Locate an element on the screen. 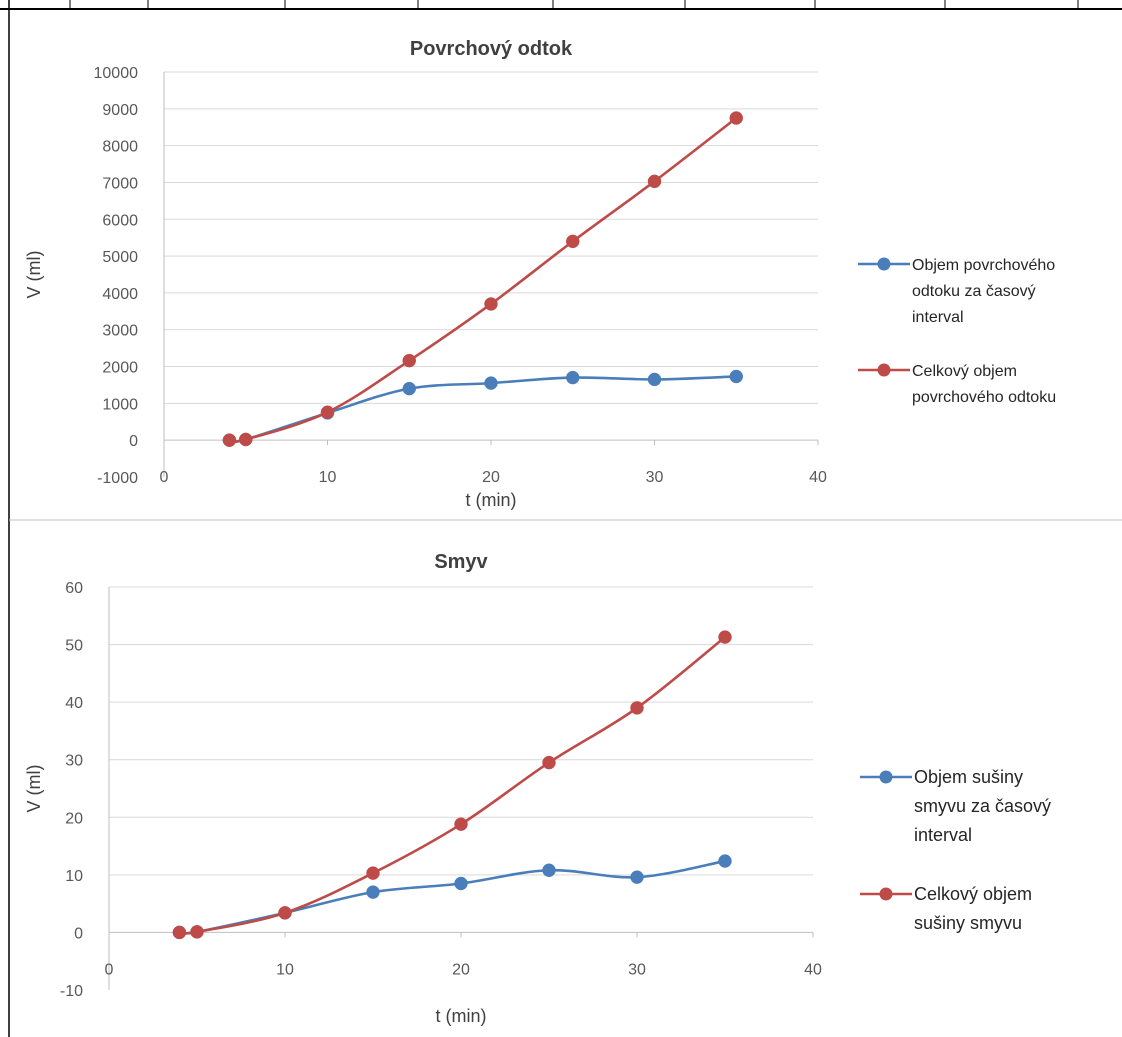 The width and height of the screenshot is (1122, 1037). y-tick-label: -1000 is located at coordinates (117, 478).